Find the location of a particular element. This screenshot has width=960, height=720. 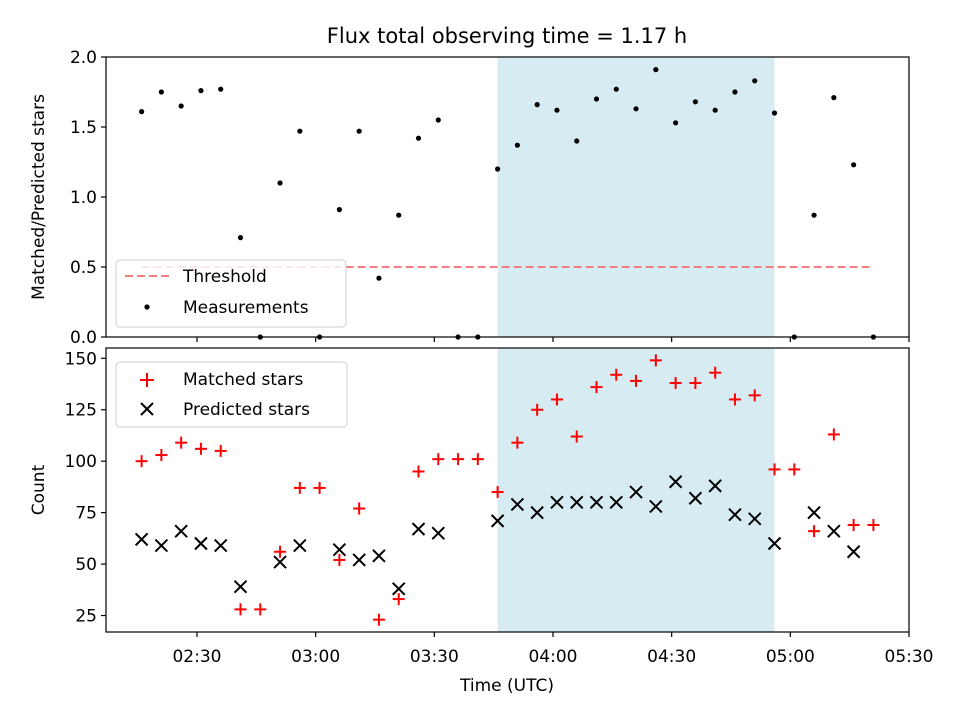

x-tick-label: 05:00 is located at coordinates (790, 657).